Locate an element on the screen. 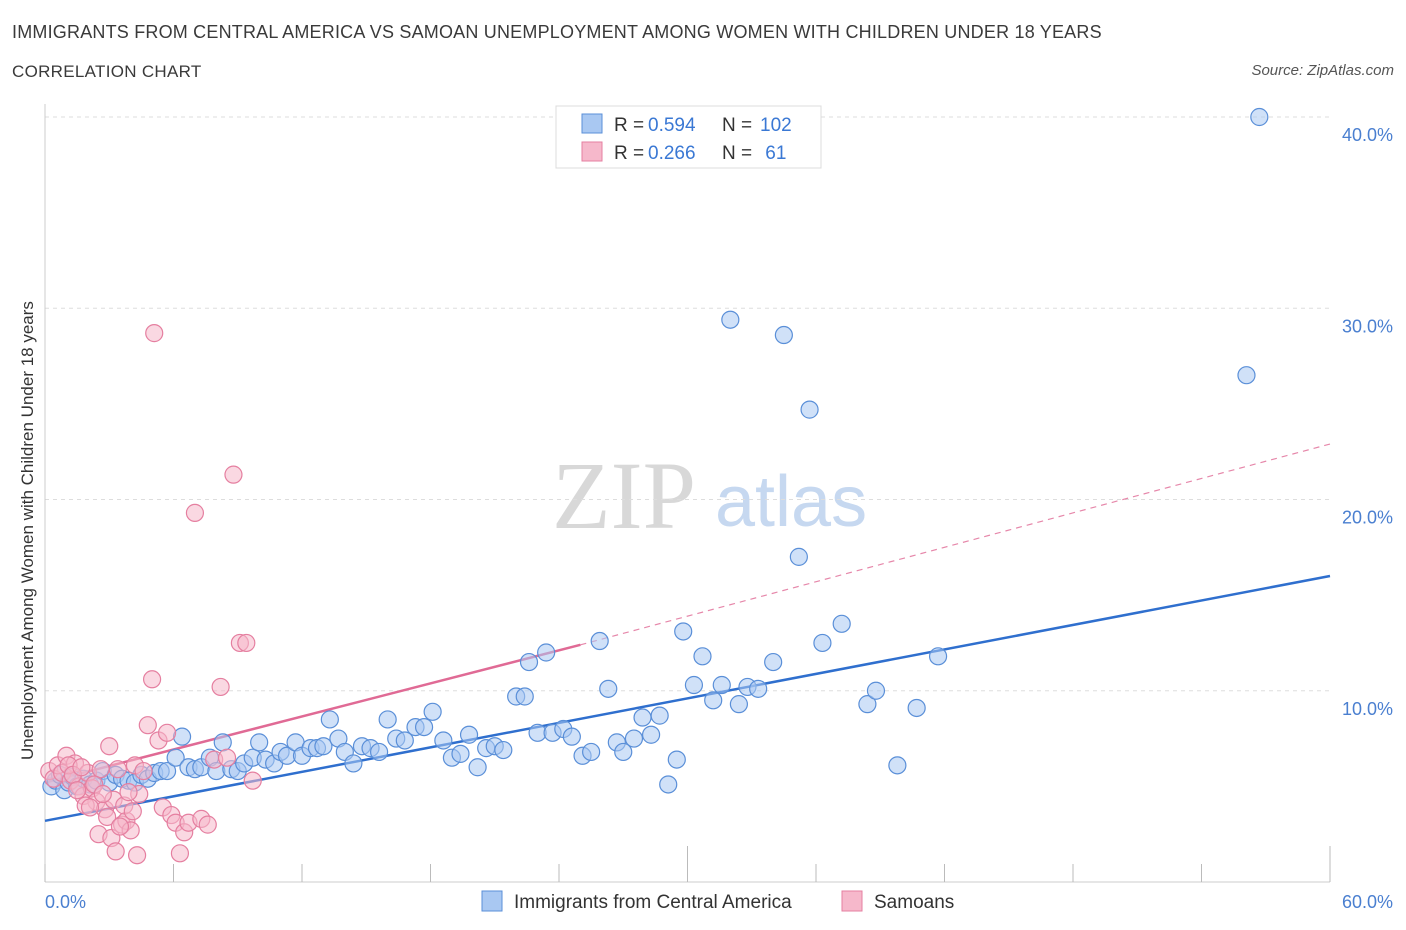 This screenshot has width=1406, height=930. bottom-legend: Immigrants from Central America Samoans is located at coordinates (717, 901).